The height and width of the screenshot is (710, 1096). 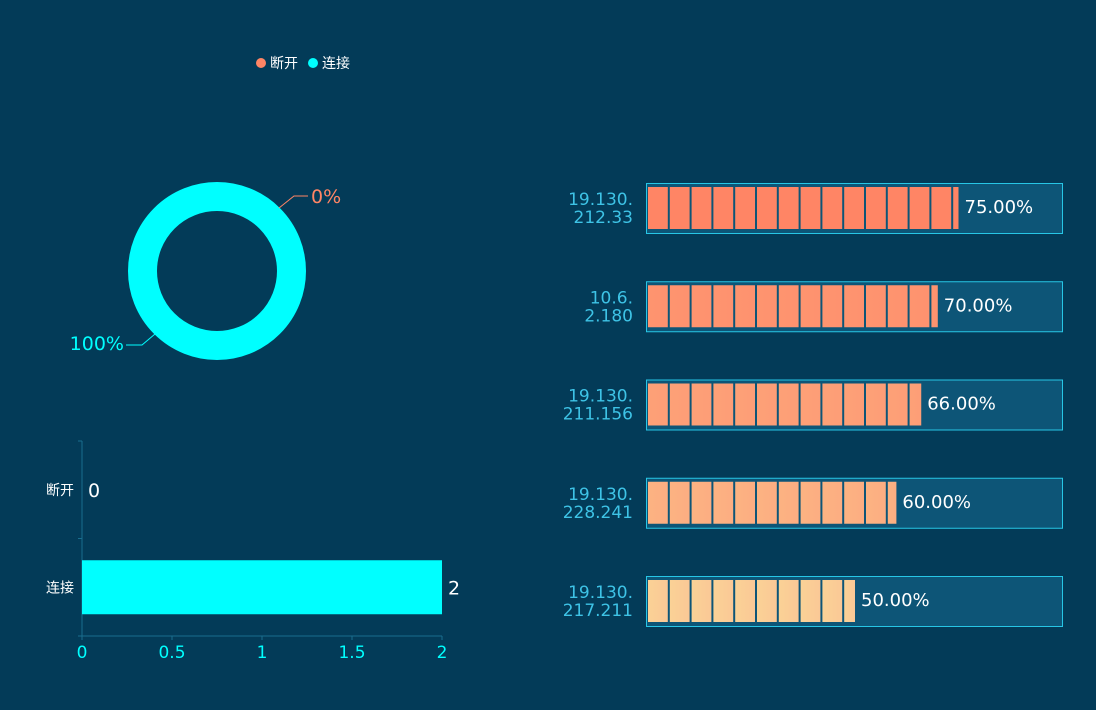 What do you see at coordinates (60, 587) in the screenshot?
I see `y-tick-label: 连接` at bounding box center [60, 587].